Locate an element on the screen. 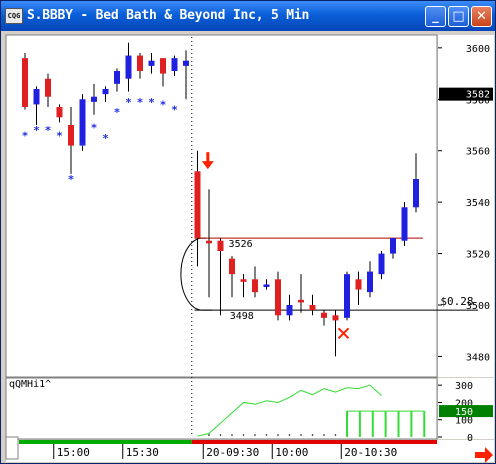 The width and height of the screenshot is (496, 464). scroll-thumb is located at coordinates (12, 448).